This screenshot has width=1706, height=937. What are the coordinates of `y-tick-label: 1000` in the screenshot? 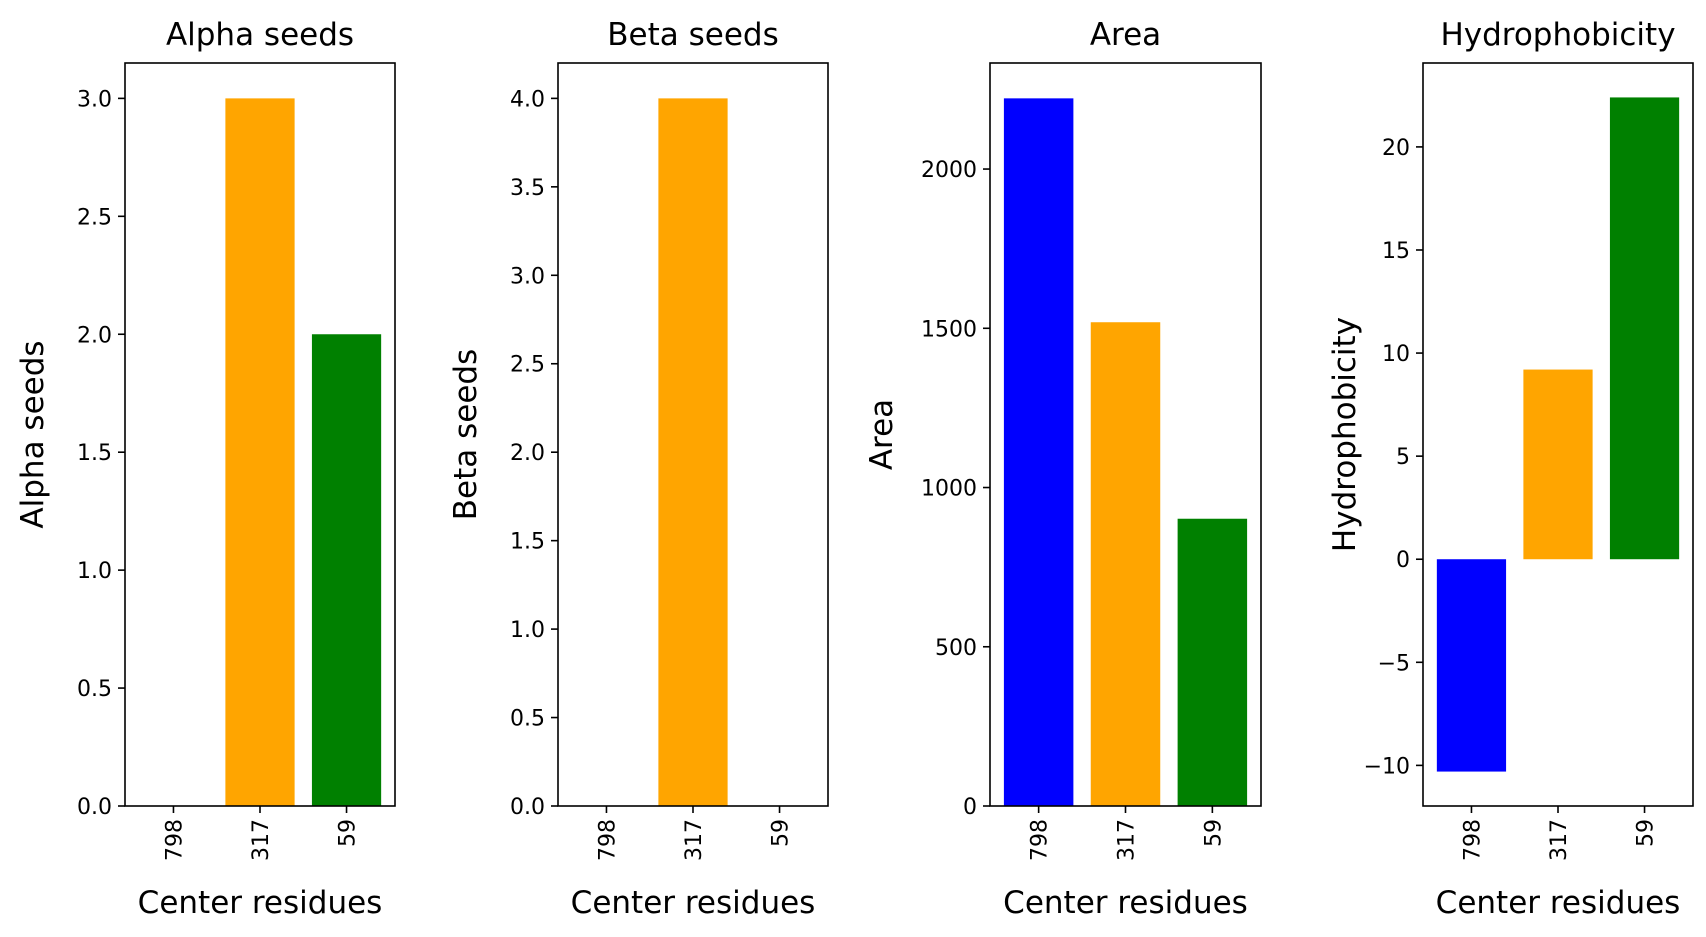 It's located at (949, 489).